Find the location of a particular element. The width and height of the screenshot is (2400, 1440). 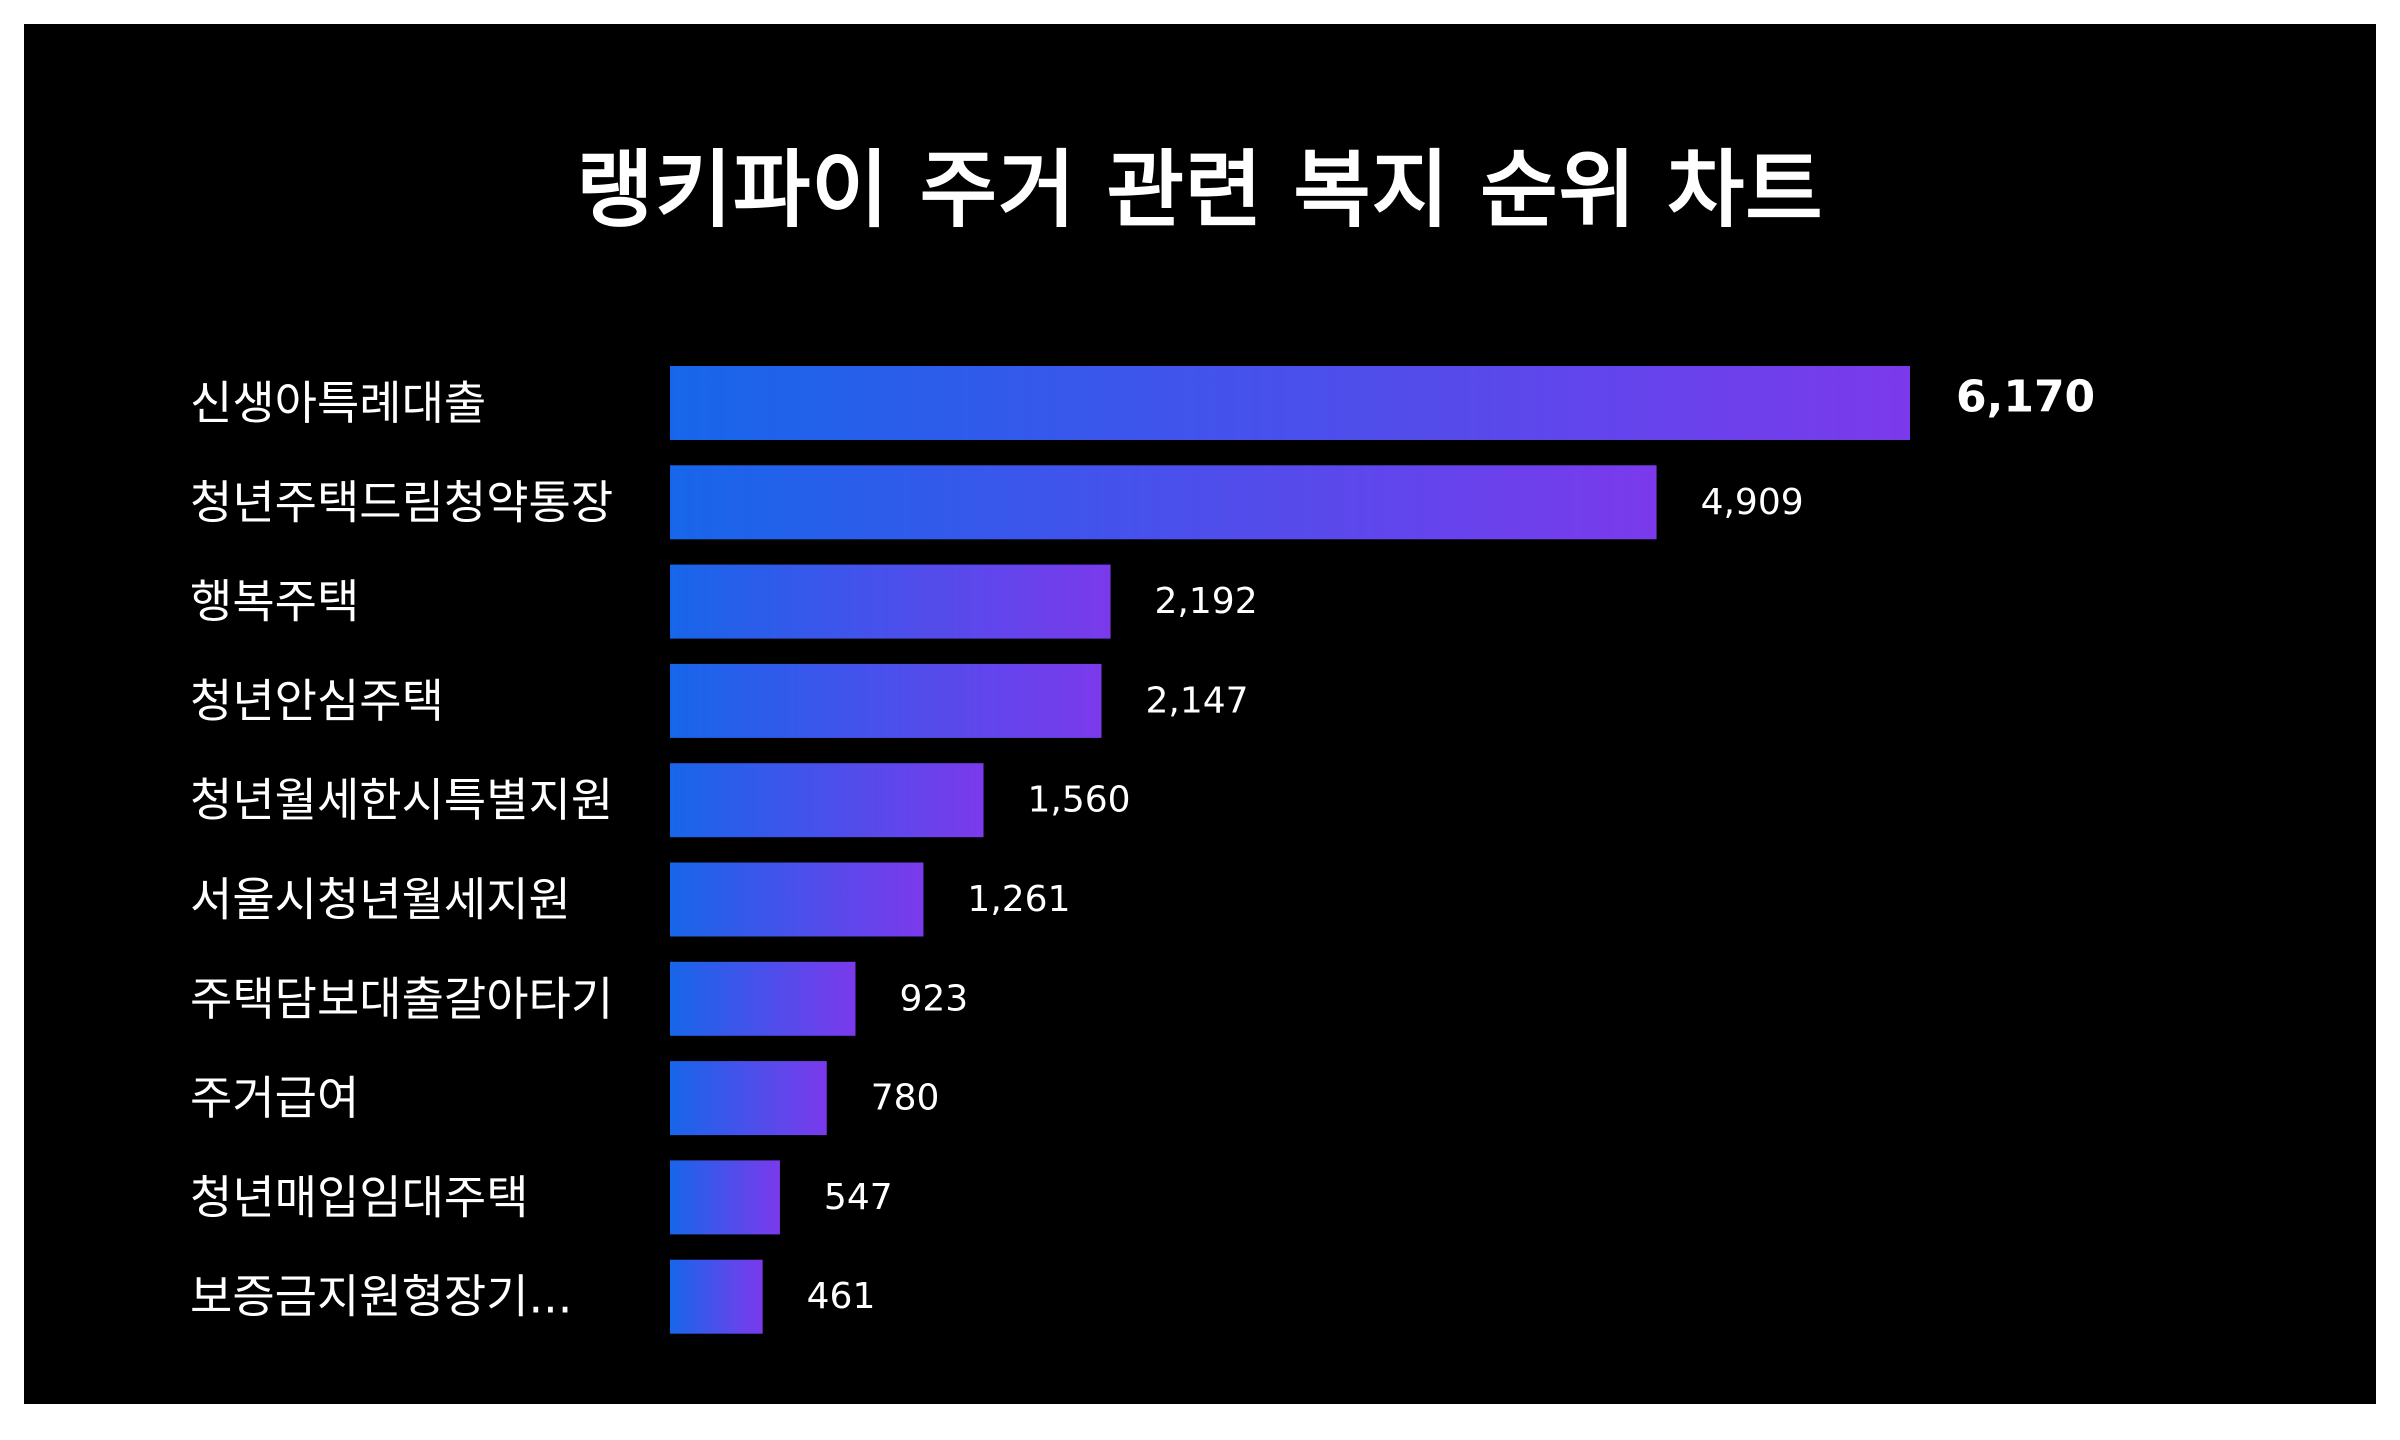

value-label: 6,170 is located at coordinates (2025, 397).